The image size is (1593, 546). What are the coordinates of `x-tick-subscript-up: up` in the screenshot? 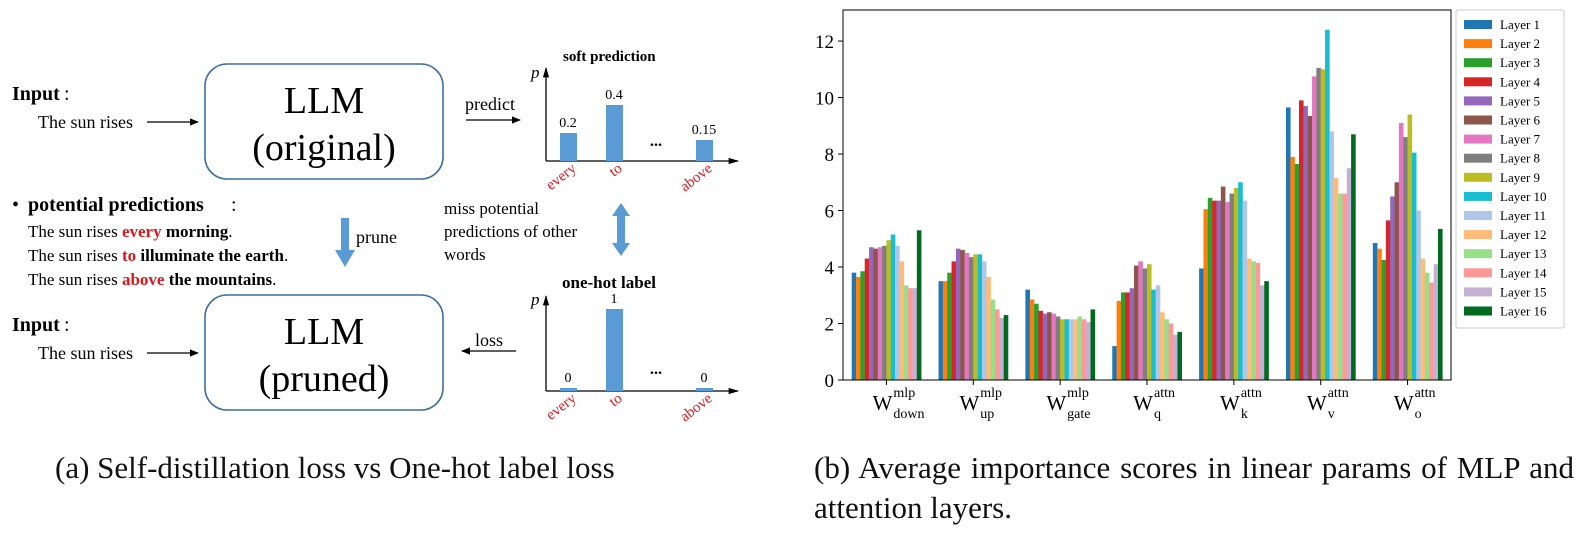 It's located at (987, 414).